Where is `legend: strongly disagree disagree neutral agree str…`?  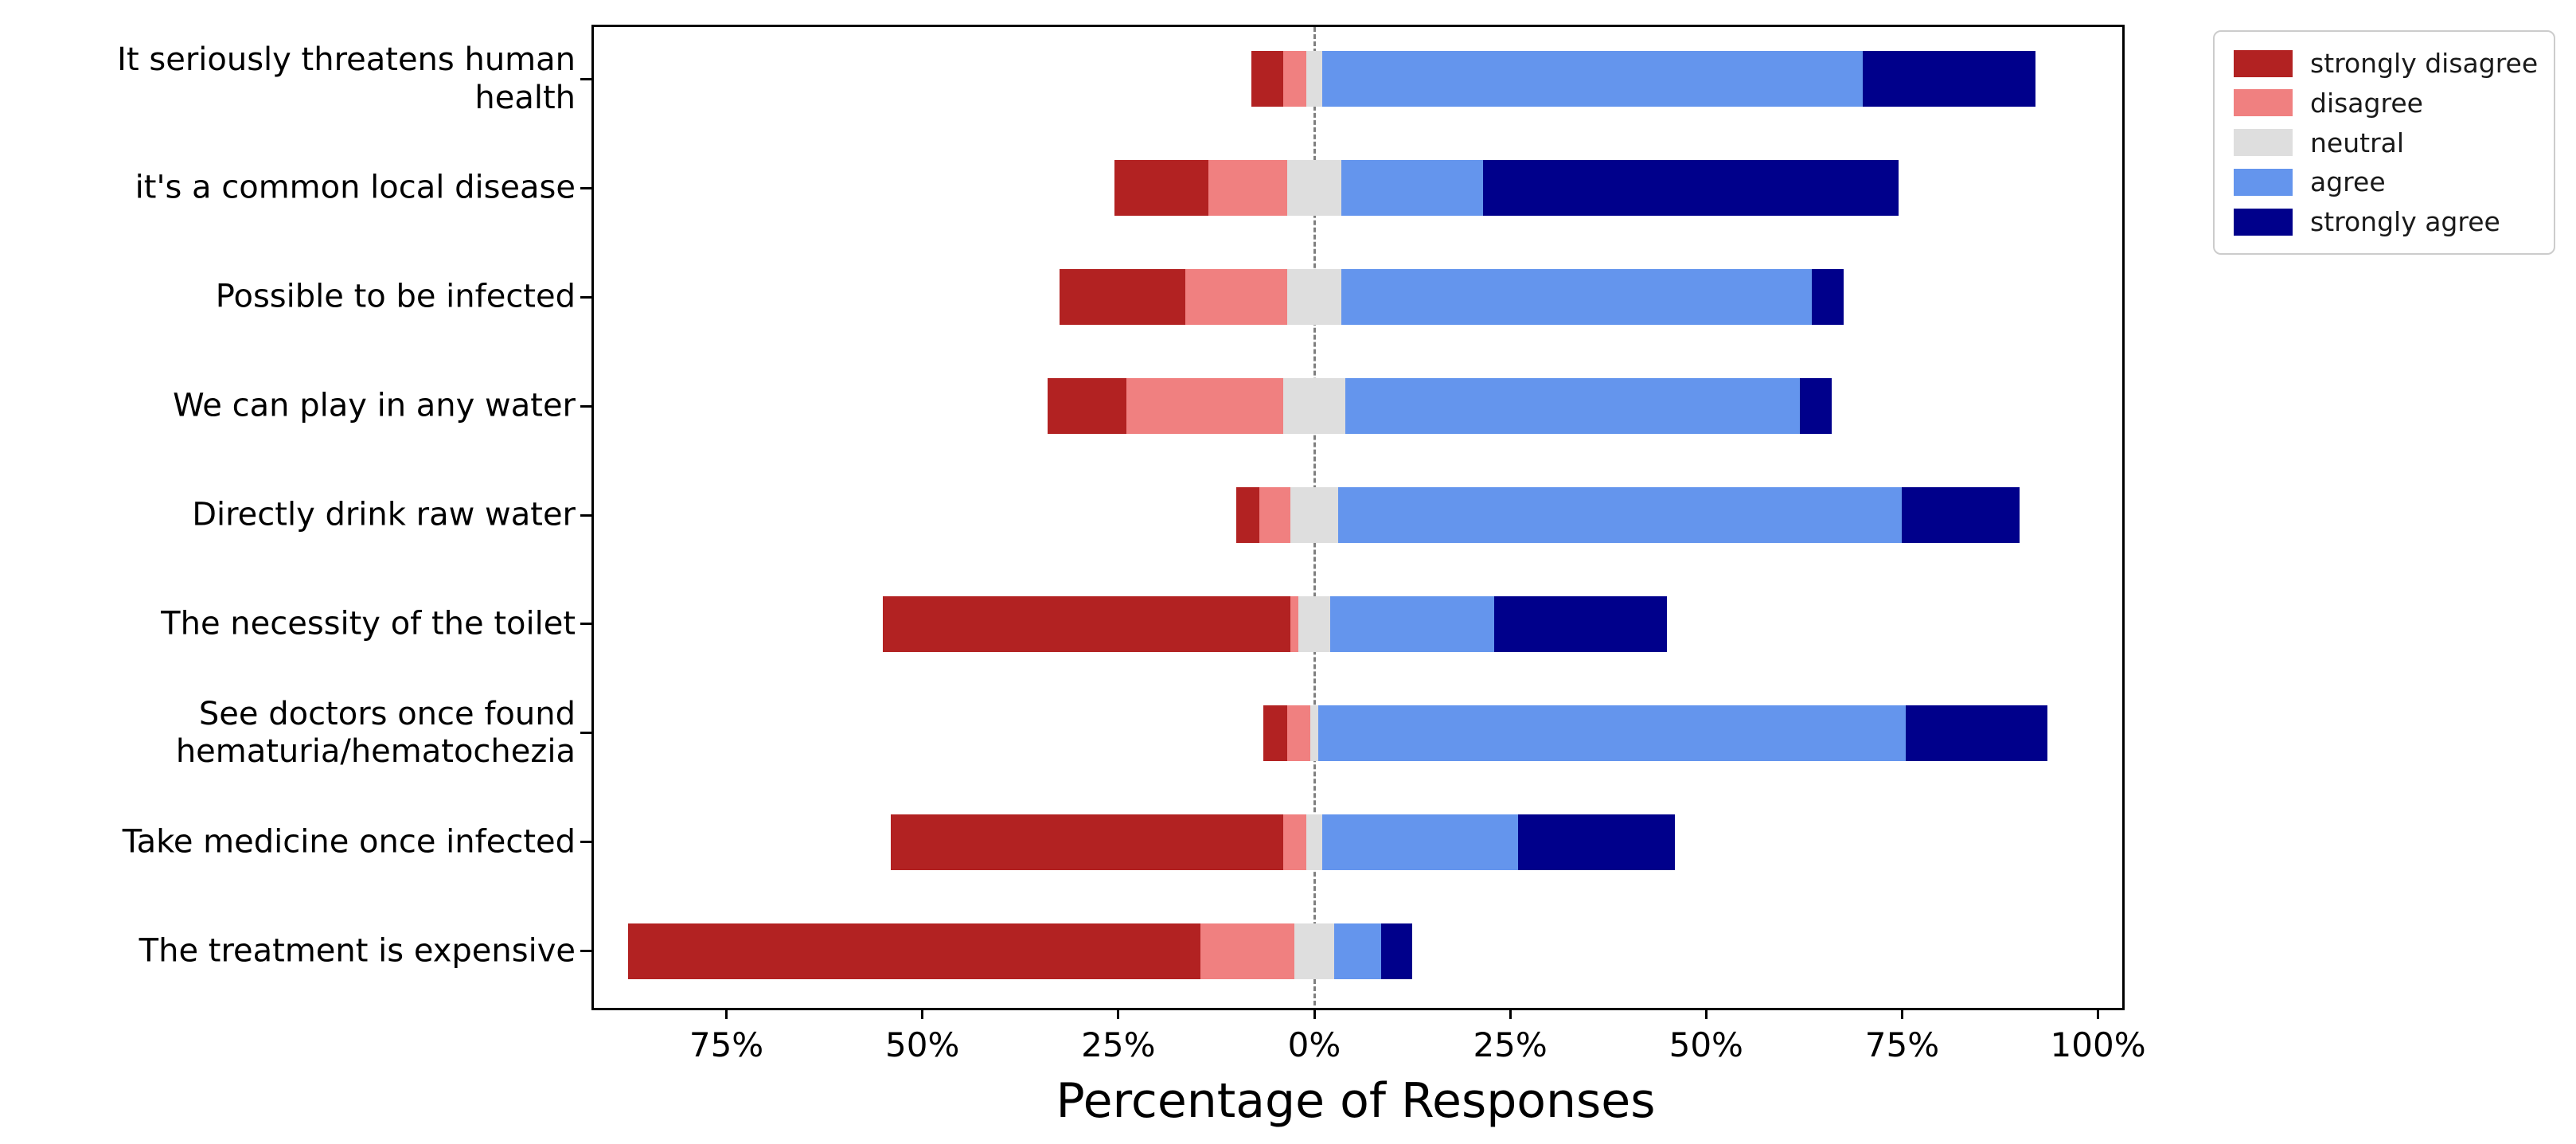 legend: strongly disagree disagree neutral agree str… is located at coordinates (2384, 142).